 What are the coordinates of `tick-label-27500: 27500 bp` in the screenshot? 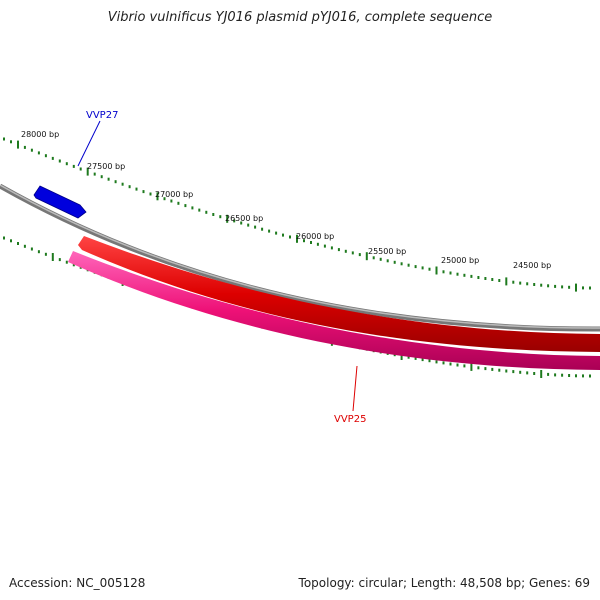 It's located at (106, 166).